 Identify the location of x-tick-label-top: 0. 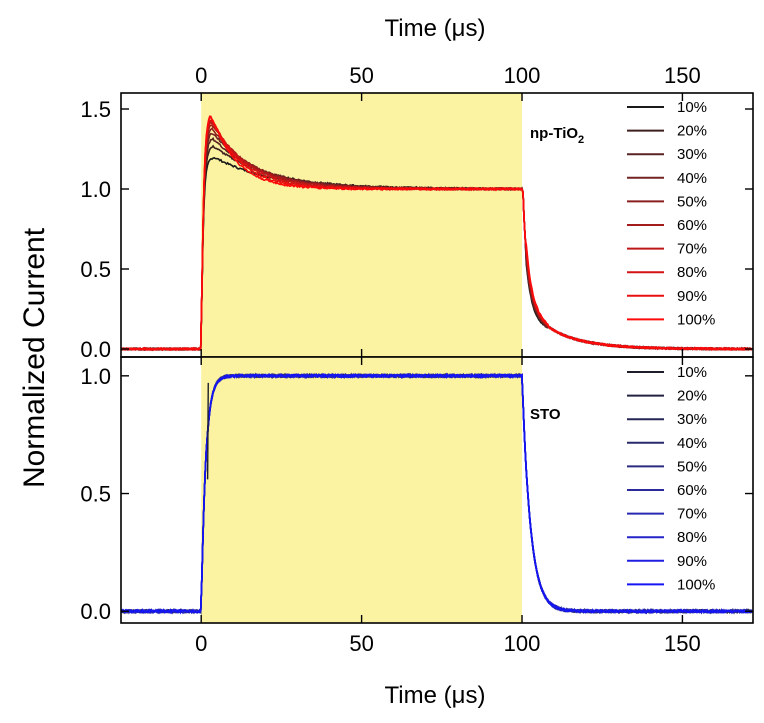
(201, 75).